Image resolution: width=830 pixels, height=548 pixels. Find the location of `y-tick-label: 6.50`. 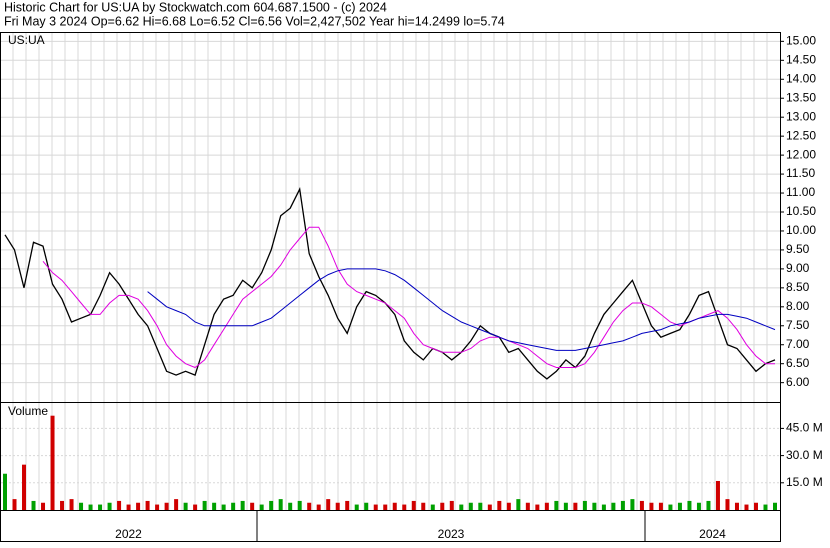

y-tick-label: 6.50 is located at coordinates (798, 363).